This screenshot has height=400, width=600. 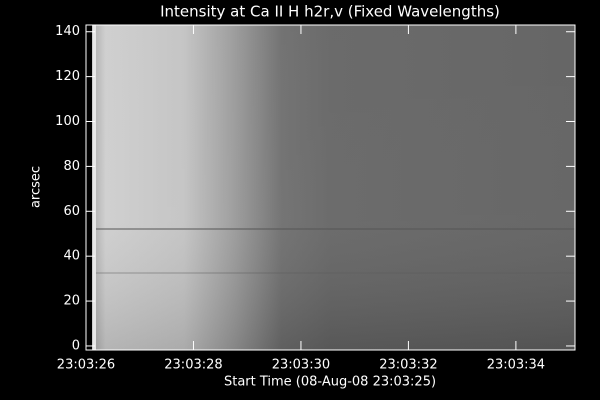 I want to click on y-tick-label: 60, so click(x=71, y=211).